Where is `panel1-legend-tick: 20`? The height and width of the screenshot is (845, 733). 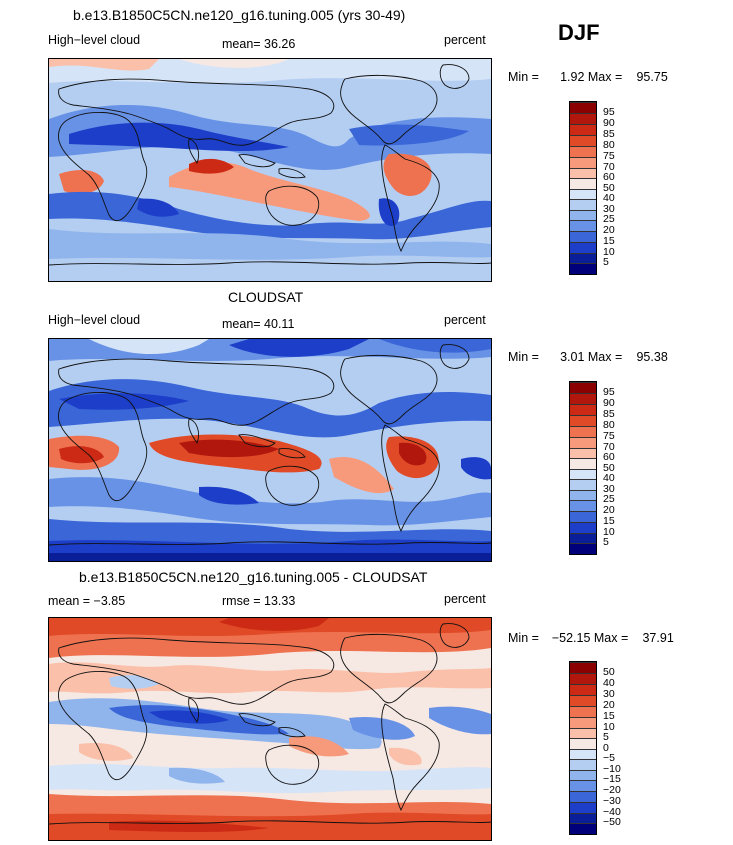 panel1-legend-tick: 20 is located at coordinates (609, 230).